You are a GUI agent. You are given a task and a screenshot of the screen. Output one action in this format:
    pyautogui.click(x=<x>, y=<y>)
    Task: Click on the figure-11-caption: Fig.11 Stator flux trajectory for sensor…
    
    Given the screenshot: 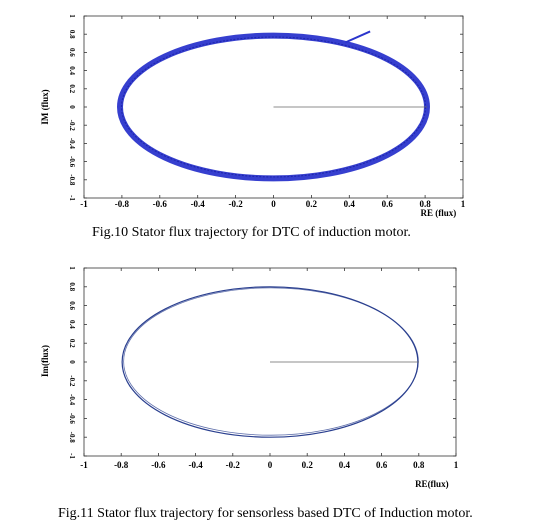 What is the action you would take?
    pyautogui.click(x=265, y=513)
    